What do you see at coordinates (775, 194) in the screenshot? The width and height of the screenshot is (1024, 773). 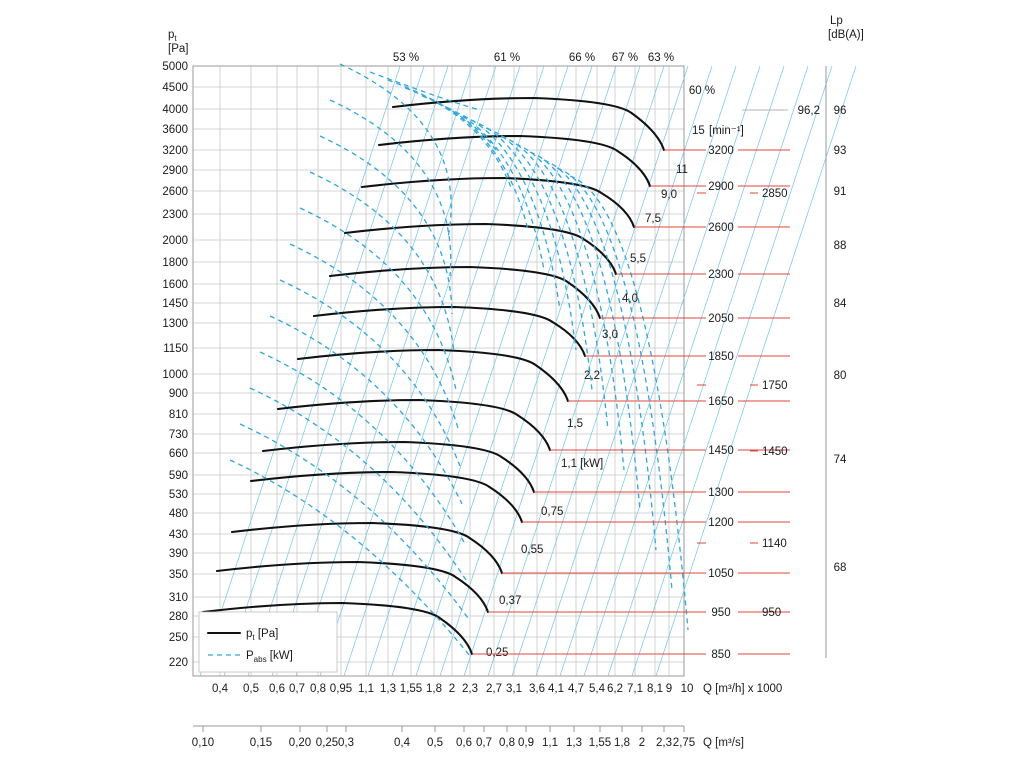 I see `rpm-label-right: 2850` at bounding box center [775, 194].